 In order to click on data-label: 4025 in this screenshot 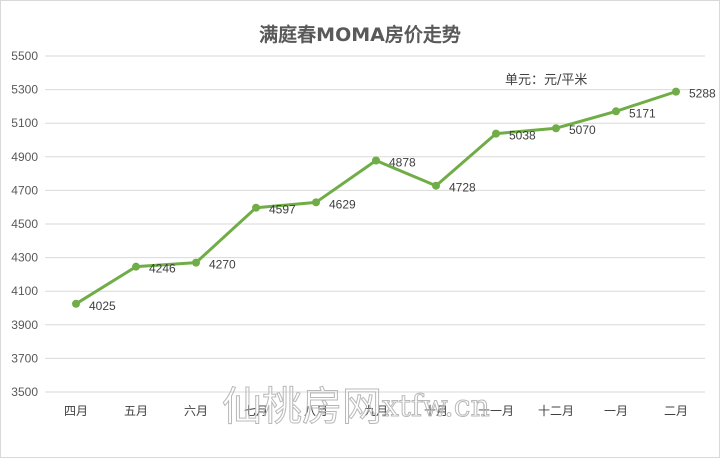, I will do `click(102, 306)`.